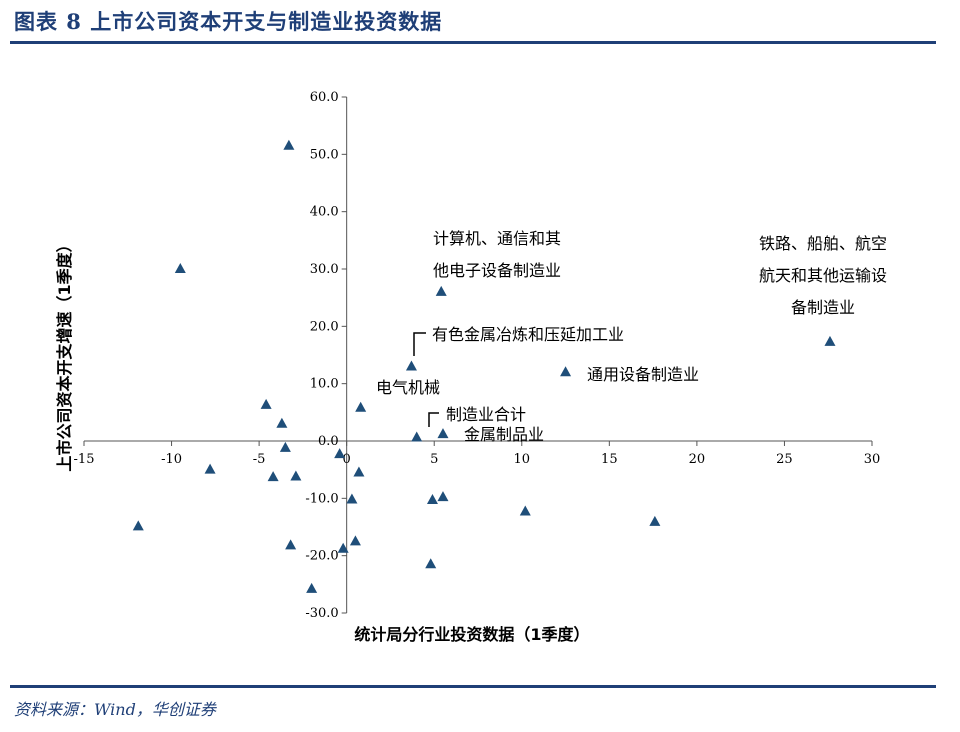 Image resolution: width=960 pixels, height=732 pixels. I want to click on source-note: 资料来源：Wind，华创证券, so click(115, 709).